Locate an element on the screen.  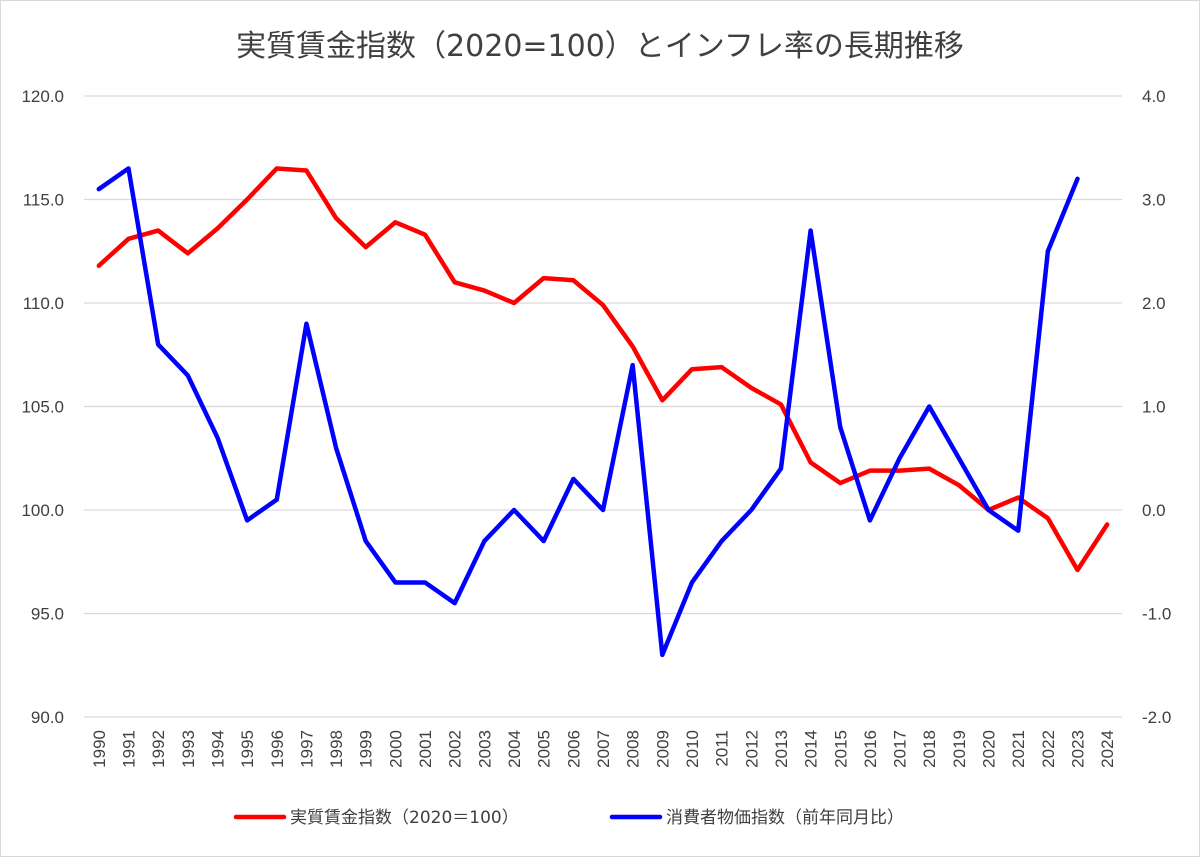
right-tick-label: 3.0 is located at coordinates (1154, 200).